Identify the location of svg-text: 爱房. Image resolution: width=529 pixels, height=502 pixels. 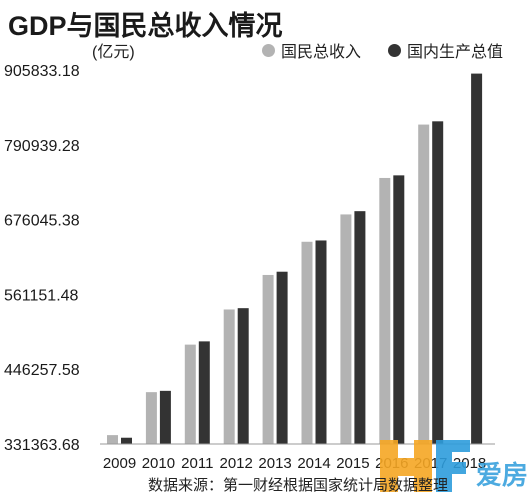
(502, 476).